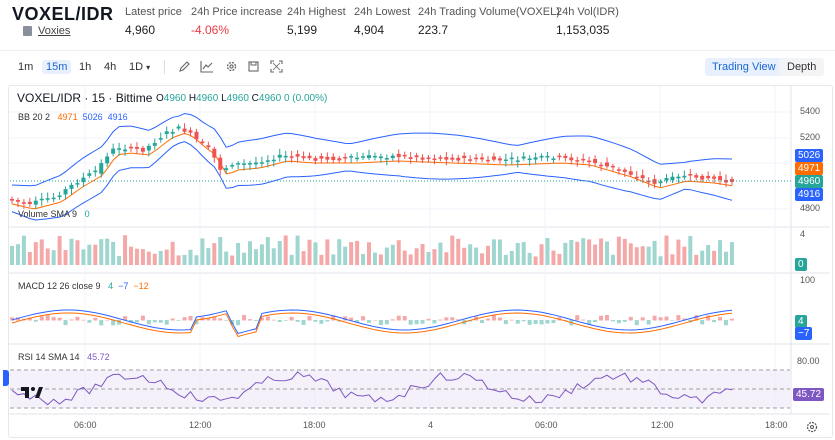  Describe the element at coordinates (59, 286) in the screenshot. I see `macd-label: MACD 12 26 close 9` at that location.